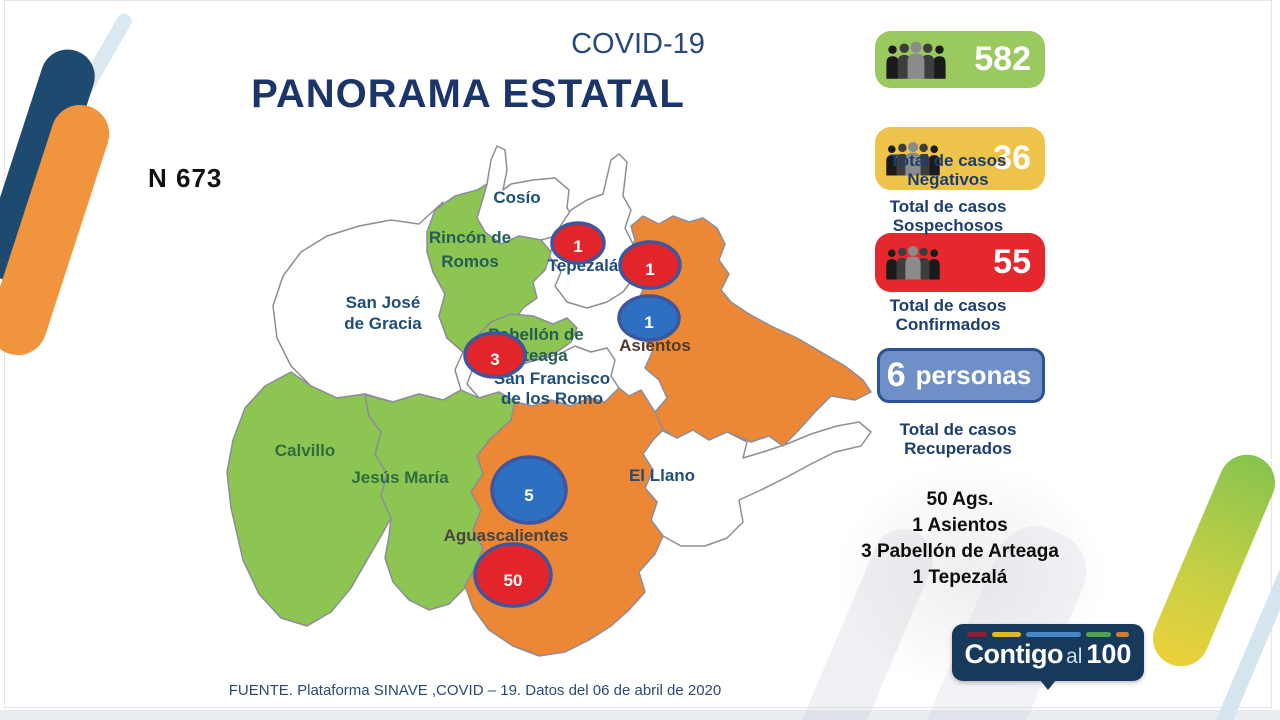 The width and height of the screenshot is (1280, 720). What do you see at coordinates (958, 448) in the screenshot?
I see `recuperados-label-line2: Recuperados` at bounding box center [958, 448].